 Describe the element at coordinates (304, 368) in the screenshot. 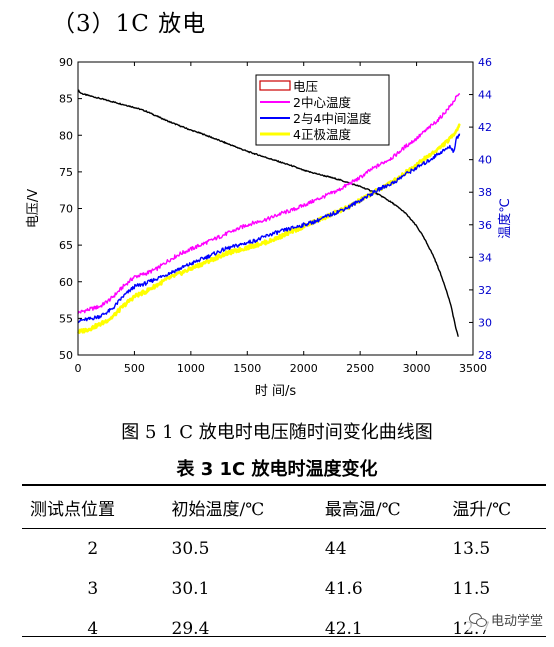

I see `x-tick-label: 2000` at that location.